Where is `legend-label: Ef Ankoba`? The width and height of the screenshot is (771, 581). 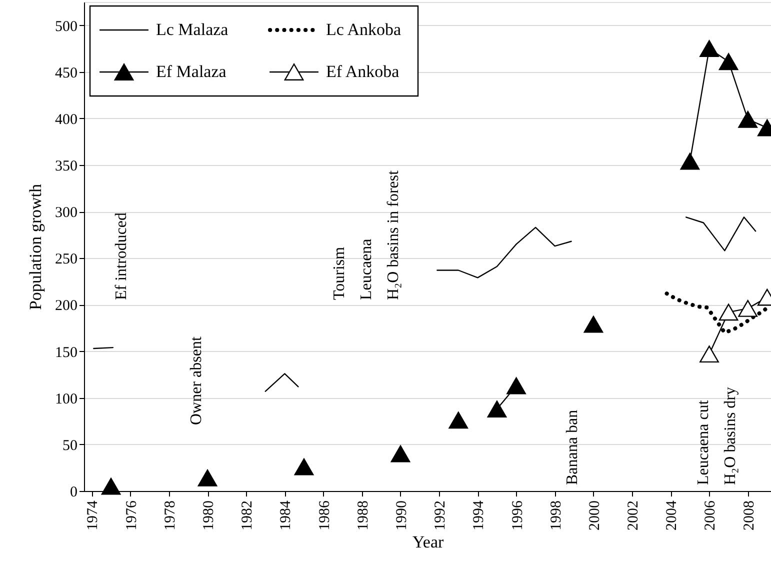
legend-label: Ef Ankoba is located at coordinates (363, 71).